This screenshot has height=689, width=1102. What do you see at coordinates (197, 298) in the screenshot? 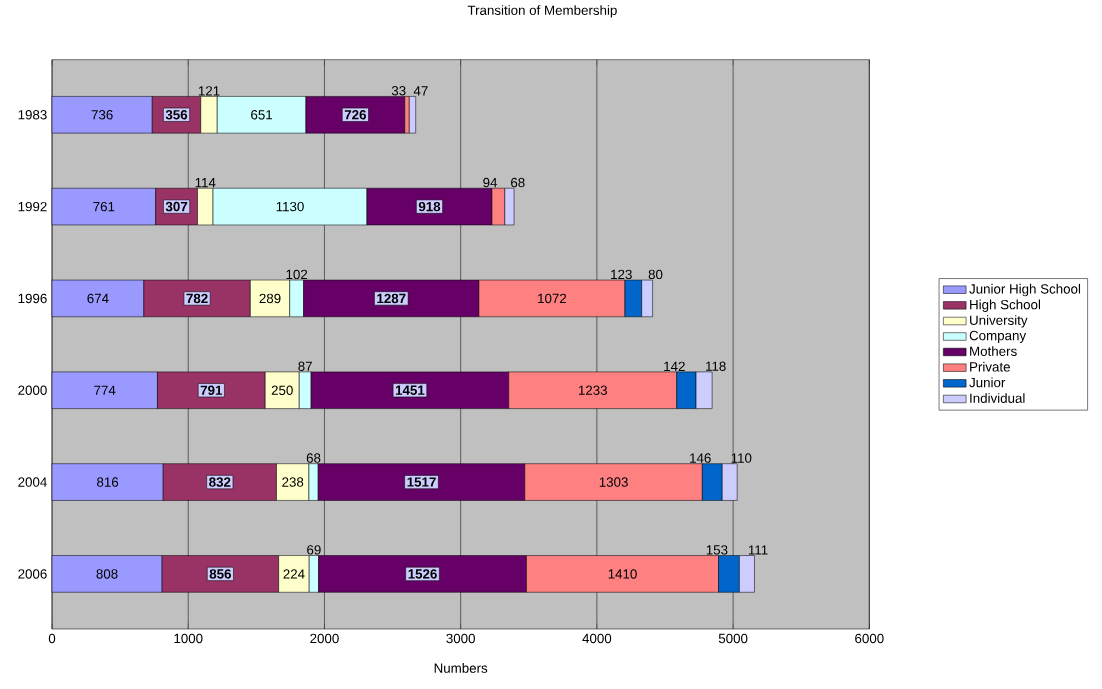
I see `data-label: 782` at bounding box center [197, 298].